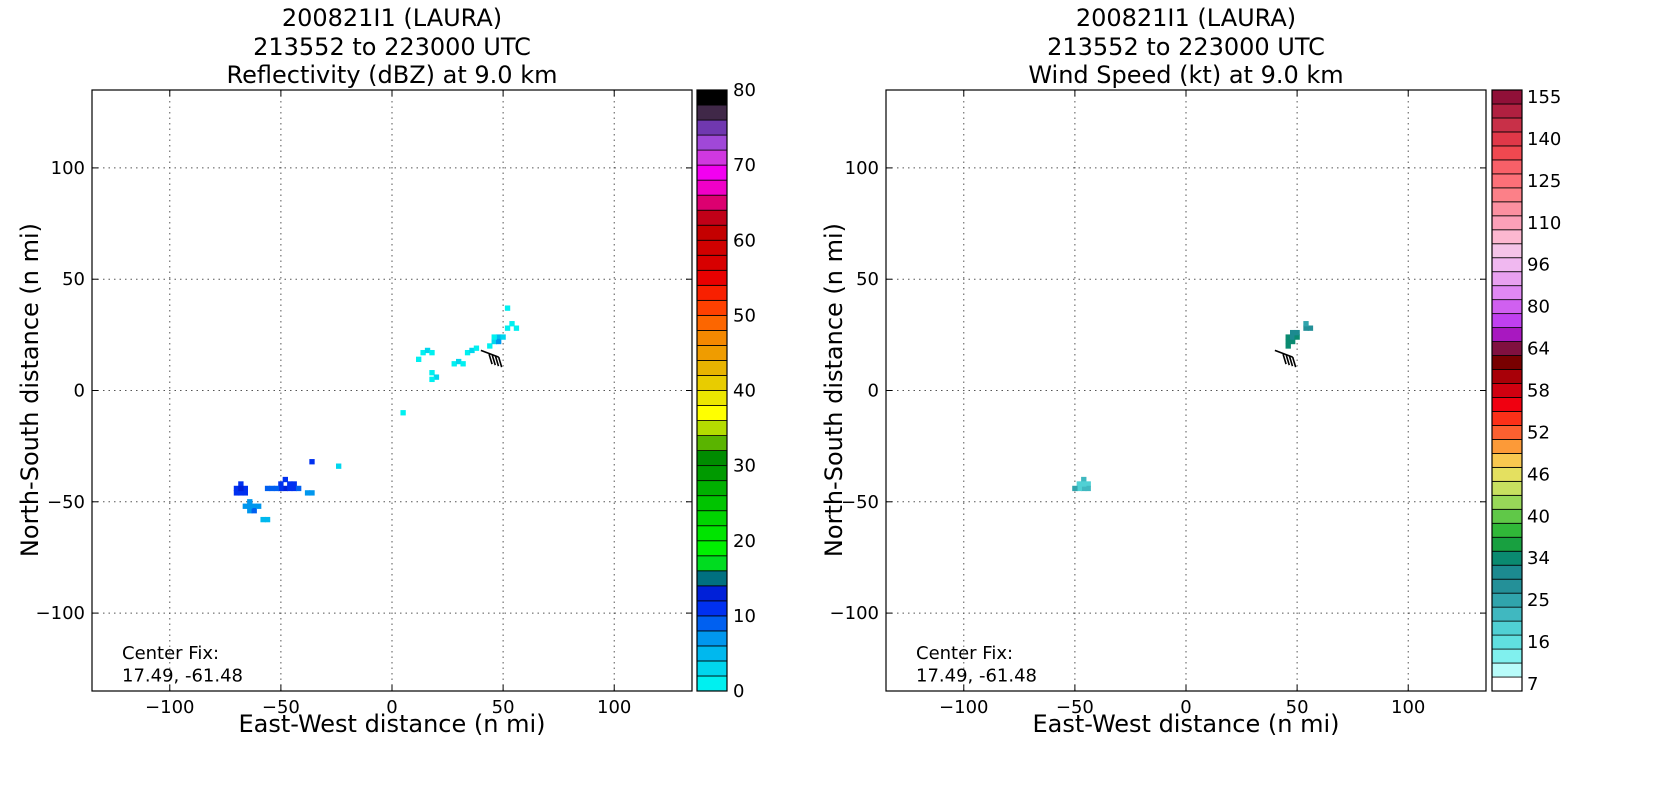 This screenshot has width=1654, height=787. Describe the element at coordinates (1544, 223) in the screenshot. I see `colorbar-tick-label: 110` at that location.